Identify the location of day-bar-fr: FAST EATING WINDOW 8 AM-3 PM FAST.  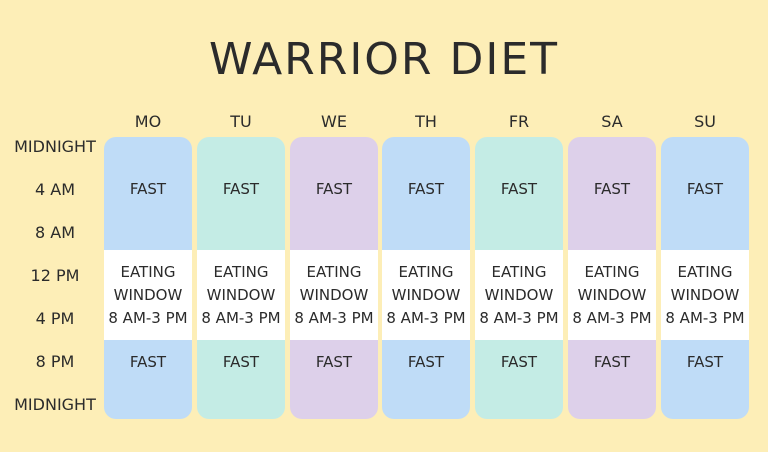
(519, 278).